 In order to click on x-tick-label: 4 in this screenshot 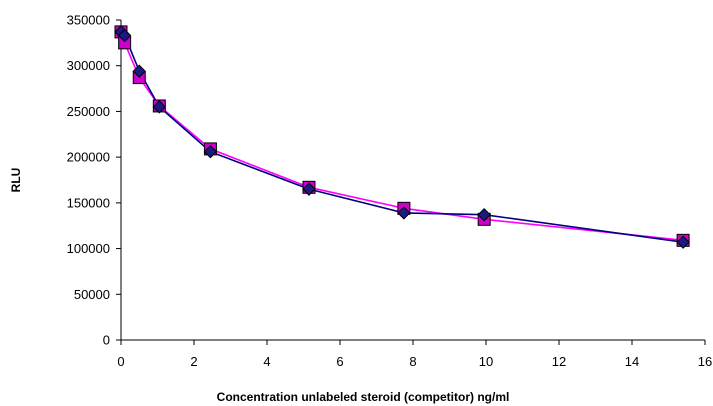, I will do `click(266, 361)`.